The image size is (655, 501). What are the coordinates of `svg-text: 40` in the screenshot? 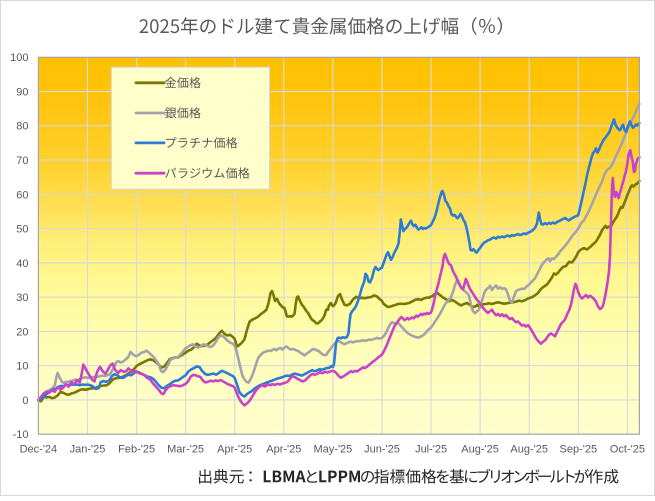 It's located at (22, 264).